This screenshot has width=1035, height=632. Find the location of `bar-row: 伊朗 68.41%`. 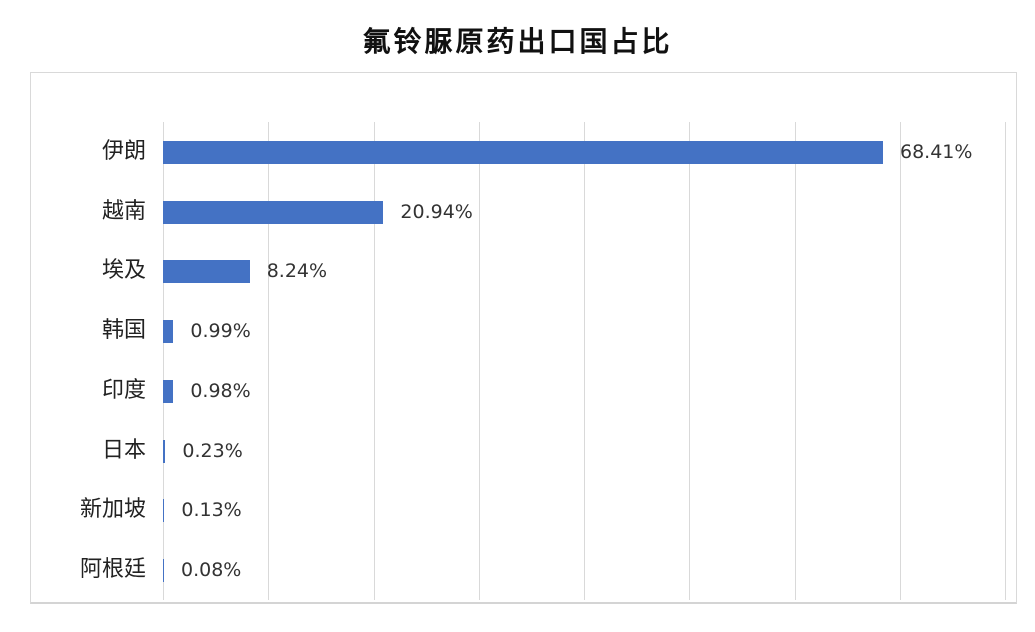

bar-row: 伊朗 68.41% is located at coordinates (553, 152).